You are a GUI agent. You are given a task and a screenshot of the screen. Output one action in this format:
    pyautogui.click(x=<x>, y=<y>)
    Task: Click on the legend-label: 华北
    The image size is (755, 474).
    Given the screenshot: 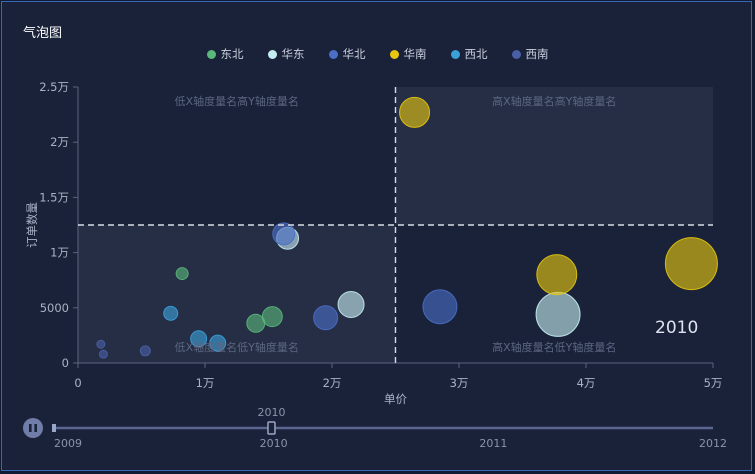 What is the action you would take?
    pyautogui.click(x=354, y=54)
    